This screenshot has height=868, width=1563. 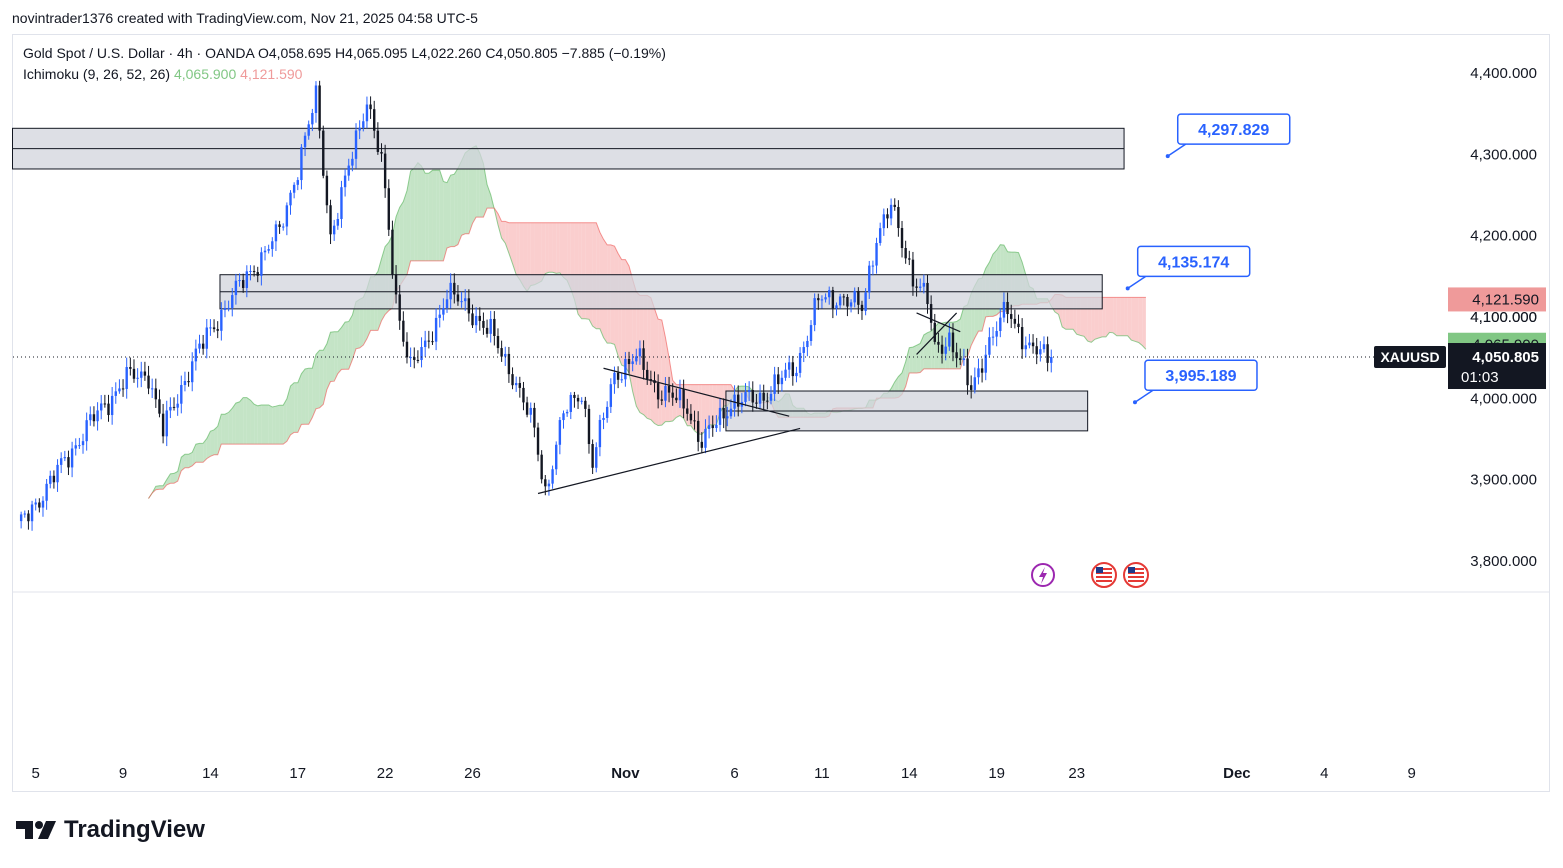 I want to click on callout-pointer, so click(x=1144, y=396).